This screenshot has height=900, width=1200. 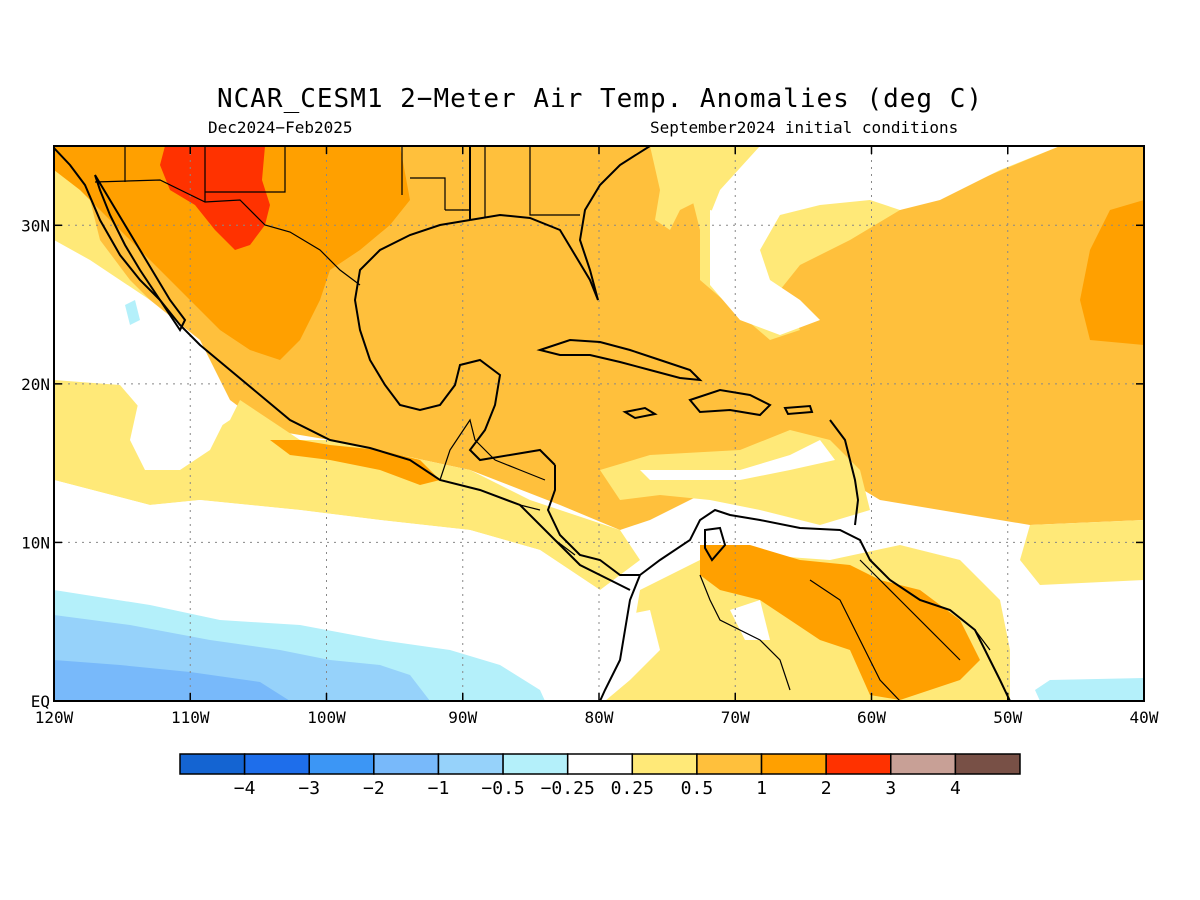 I want to click on contour-1-to-2-venezuela, so click(x=840, y=622).